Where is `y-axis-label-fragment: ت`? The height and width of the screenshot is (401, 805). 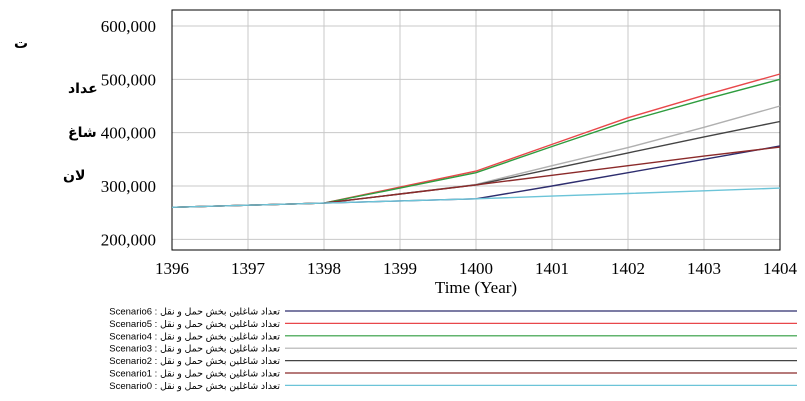 y-axis-label-fragment: ت is located at coordinates (21, 44).